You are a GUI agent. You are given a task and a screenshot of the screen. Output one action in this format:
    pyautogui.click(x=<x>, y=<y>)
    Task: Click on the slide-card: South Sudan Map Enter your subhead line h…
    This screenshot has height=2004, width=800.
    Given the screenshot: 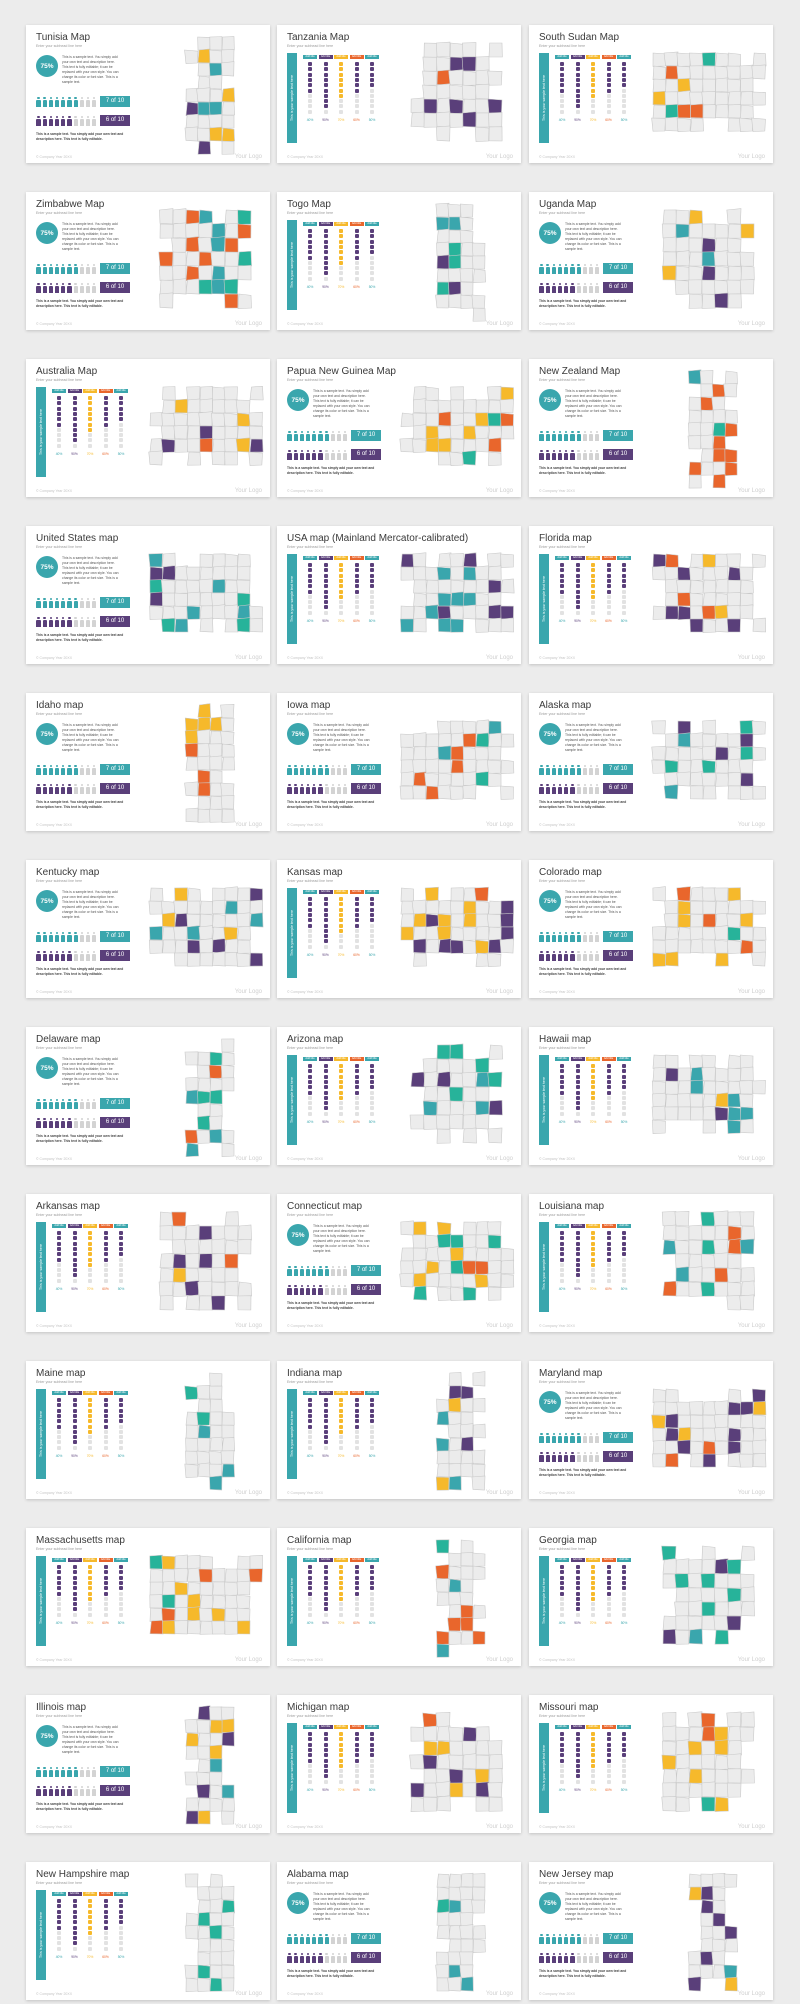 What is the action you would take?
    pyautogui.click(x=651, y=94)
    